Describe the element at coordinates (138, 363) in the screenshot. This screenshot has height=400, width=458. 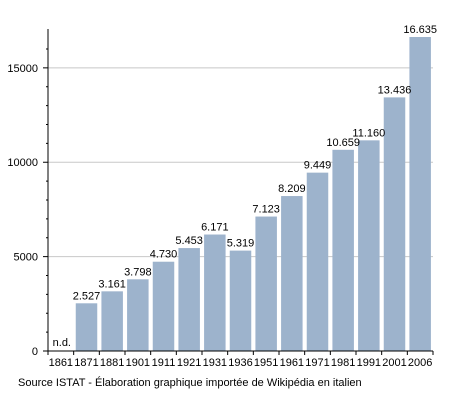
I see `x-tick-label-1901: 1901` at that location.